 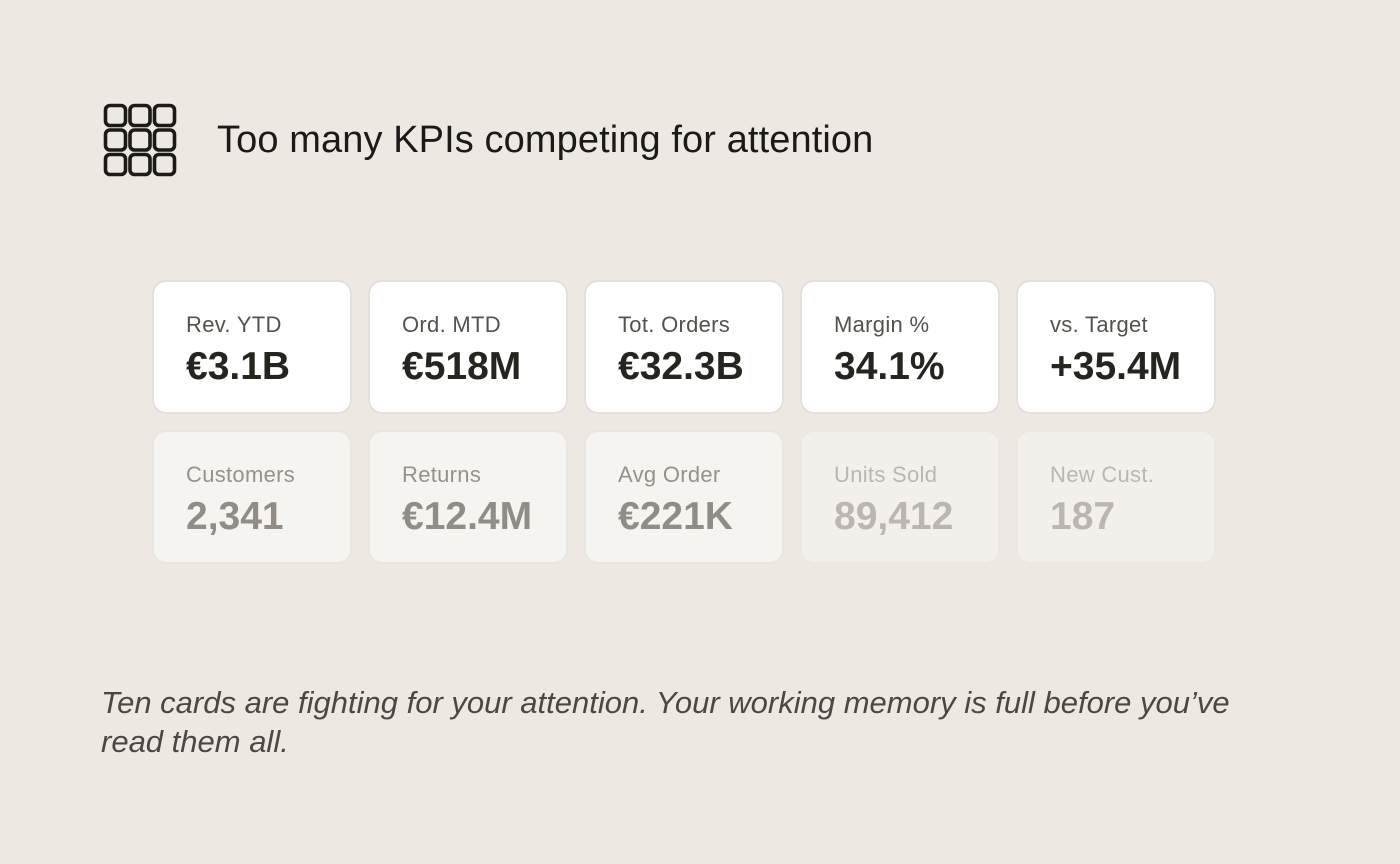 What do you see at coordinates (886, 474) in the screenshot?
I see `kpi-label: Units Sold` at bounding box center [886, 474].